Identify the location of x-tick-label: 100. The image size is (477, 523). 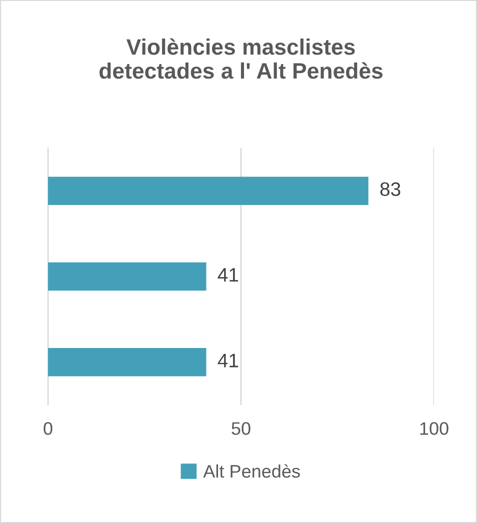
(434, 428).